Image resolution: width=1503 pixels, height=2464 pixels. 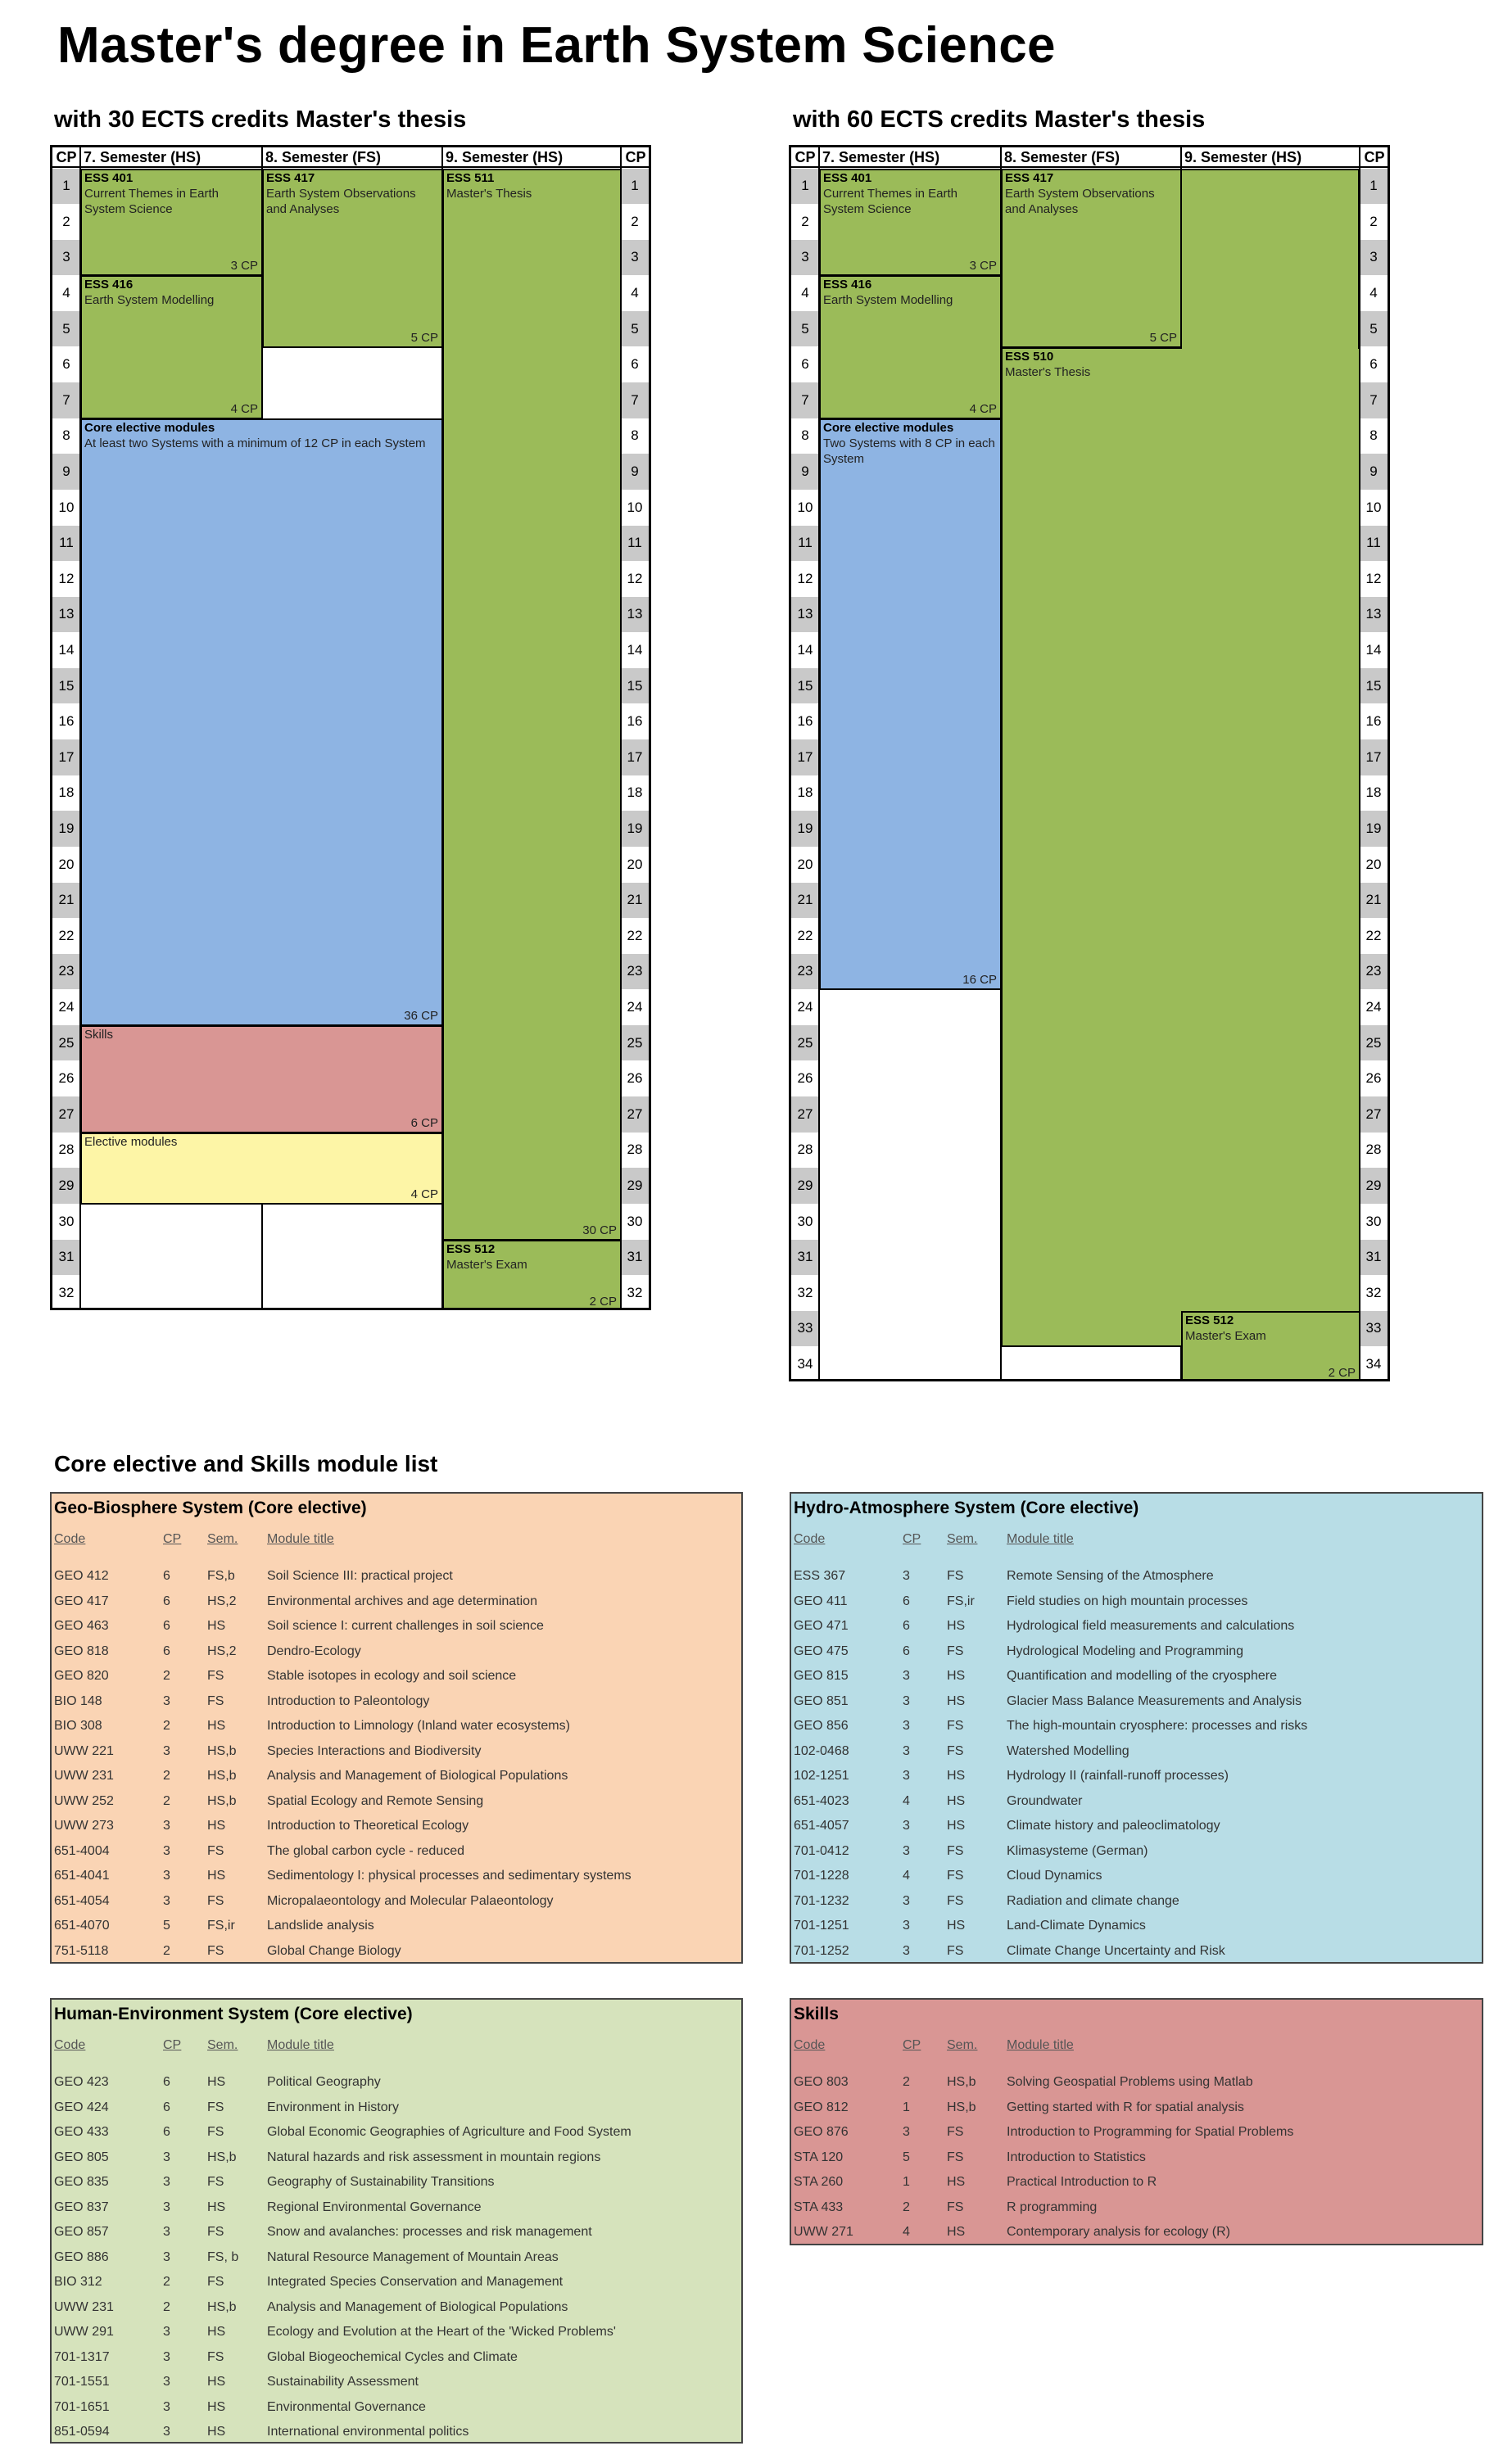 What do you see at coordinates (166, 1676) in the screenshot?
I see `geo-module-cell: 2` at bounding box center [166, 1676].